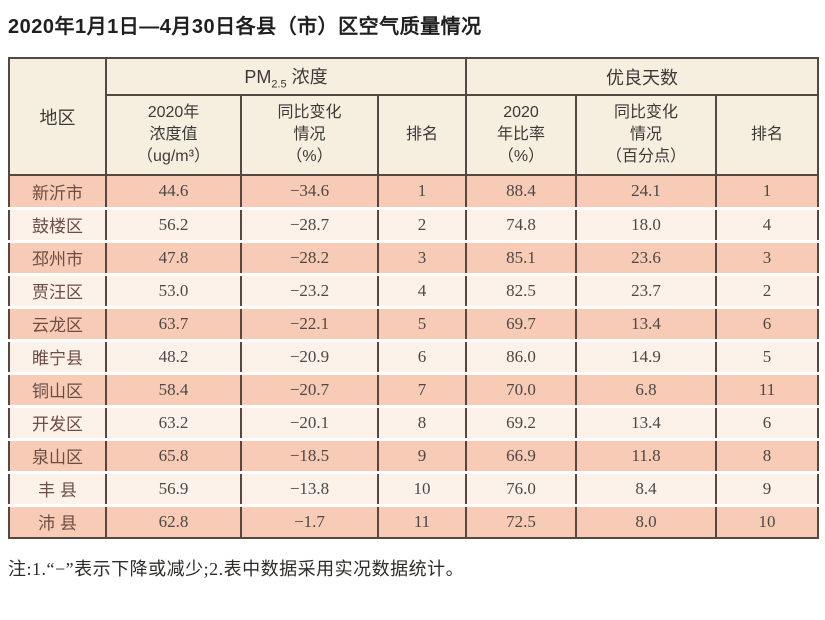 The image size is (825, 620). What do you see at coordinates (309, 135) in the screenshot?
I see `column-header-pm-change: 同比变化 情况 （%）` at bounding box center [309, 135].